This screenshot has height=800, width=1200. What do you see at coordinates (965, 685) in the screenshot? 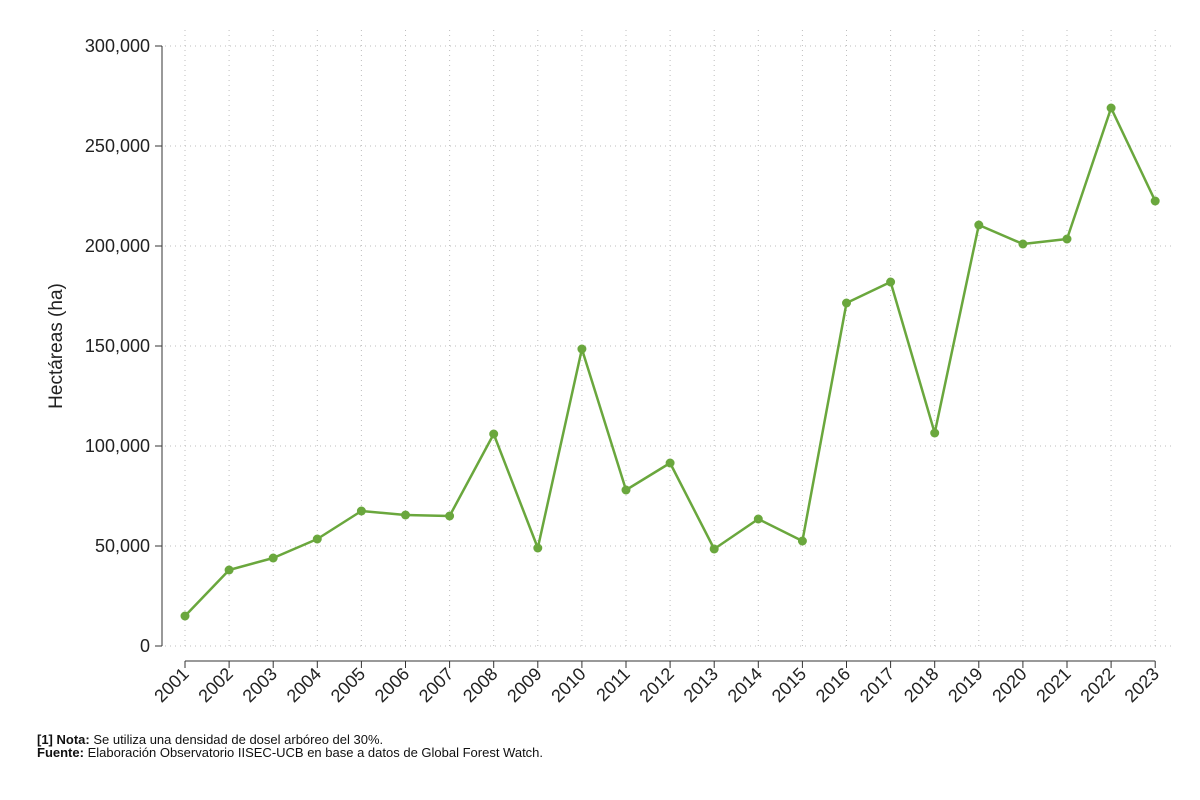
I see `x-tick-label: 2019` at bounding box center [965, 685].